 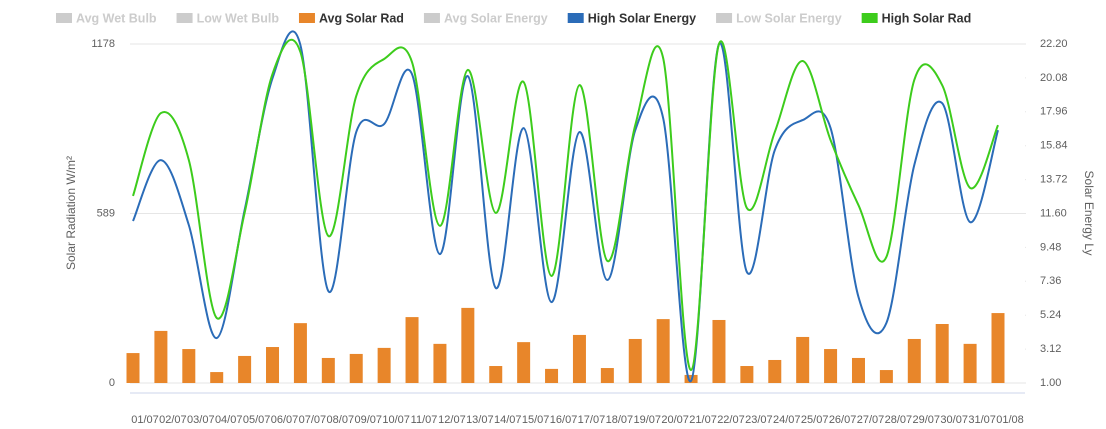 I want to click on legend-label: Avg Solar Energy, so click(x=496, y=18).